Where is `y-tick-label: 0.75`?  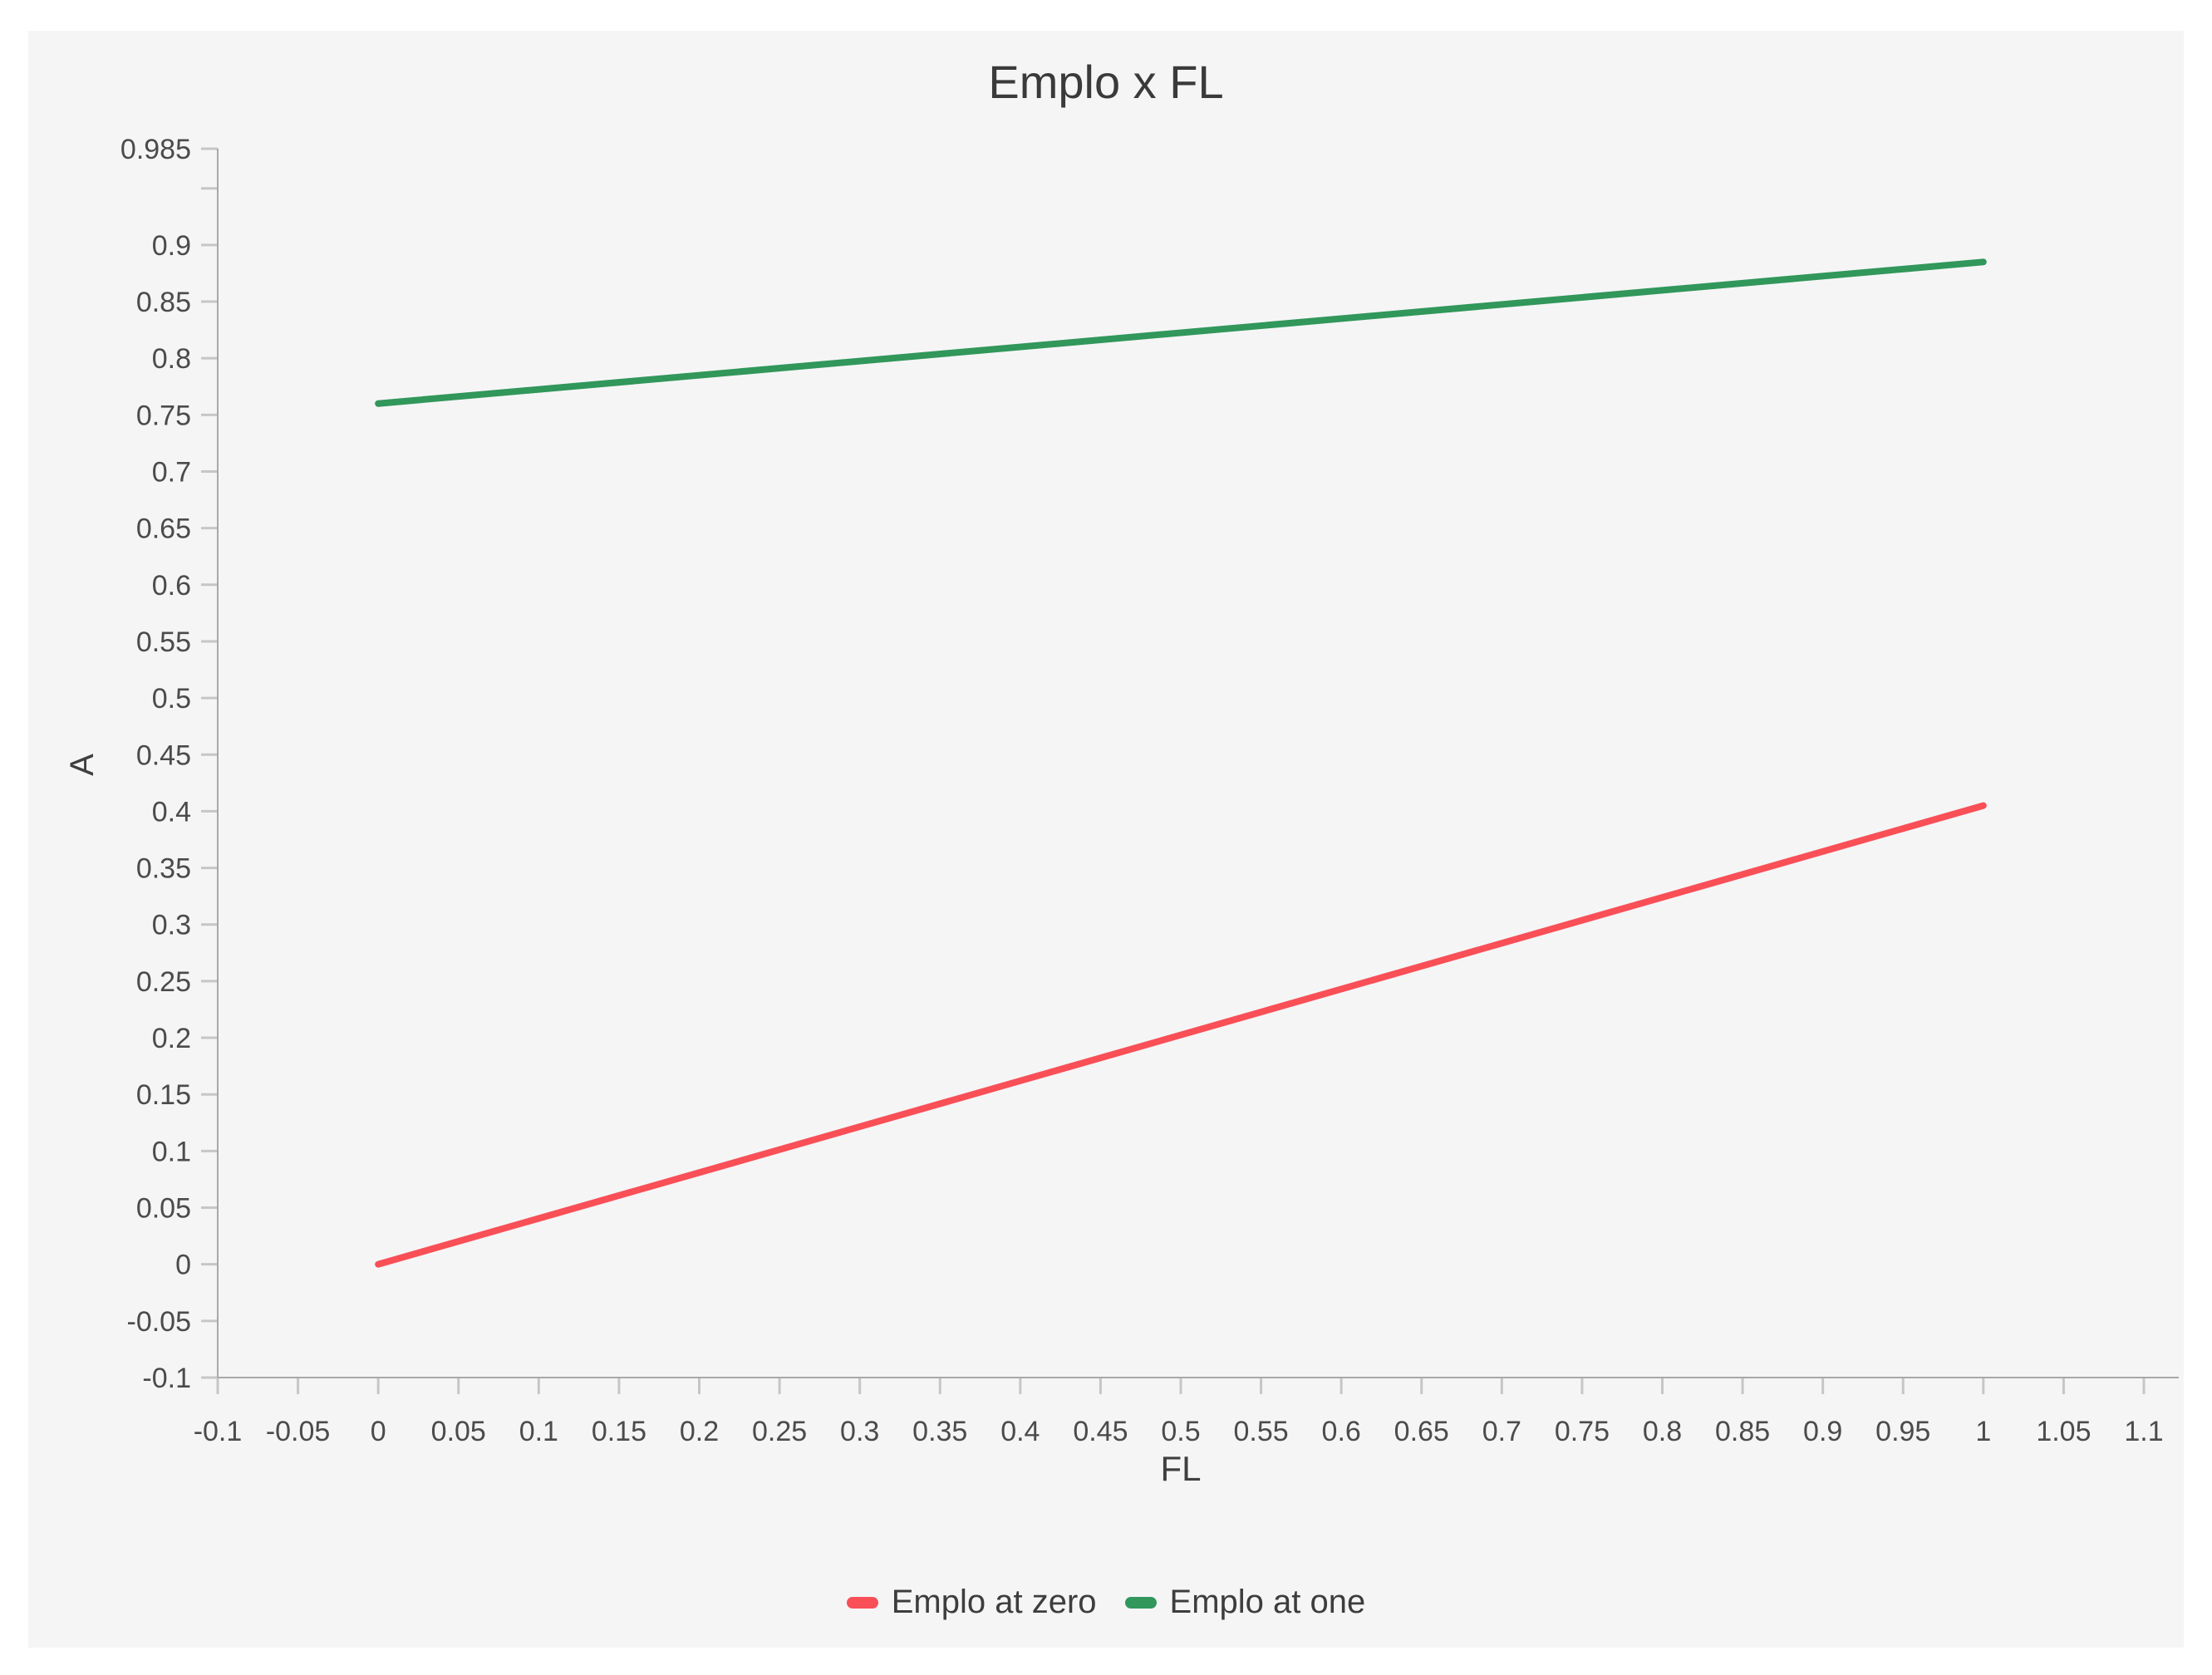
y-tick-label: 0.75 is located at coordinates (163, 416).